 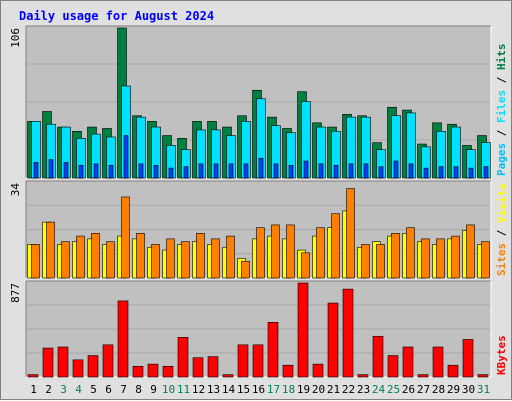 I want to click on x-tick-label-2: 2, so click(x=48, y=389).